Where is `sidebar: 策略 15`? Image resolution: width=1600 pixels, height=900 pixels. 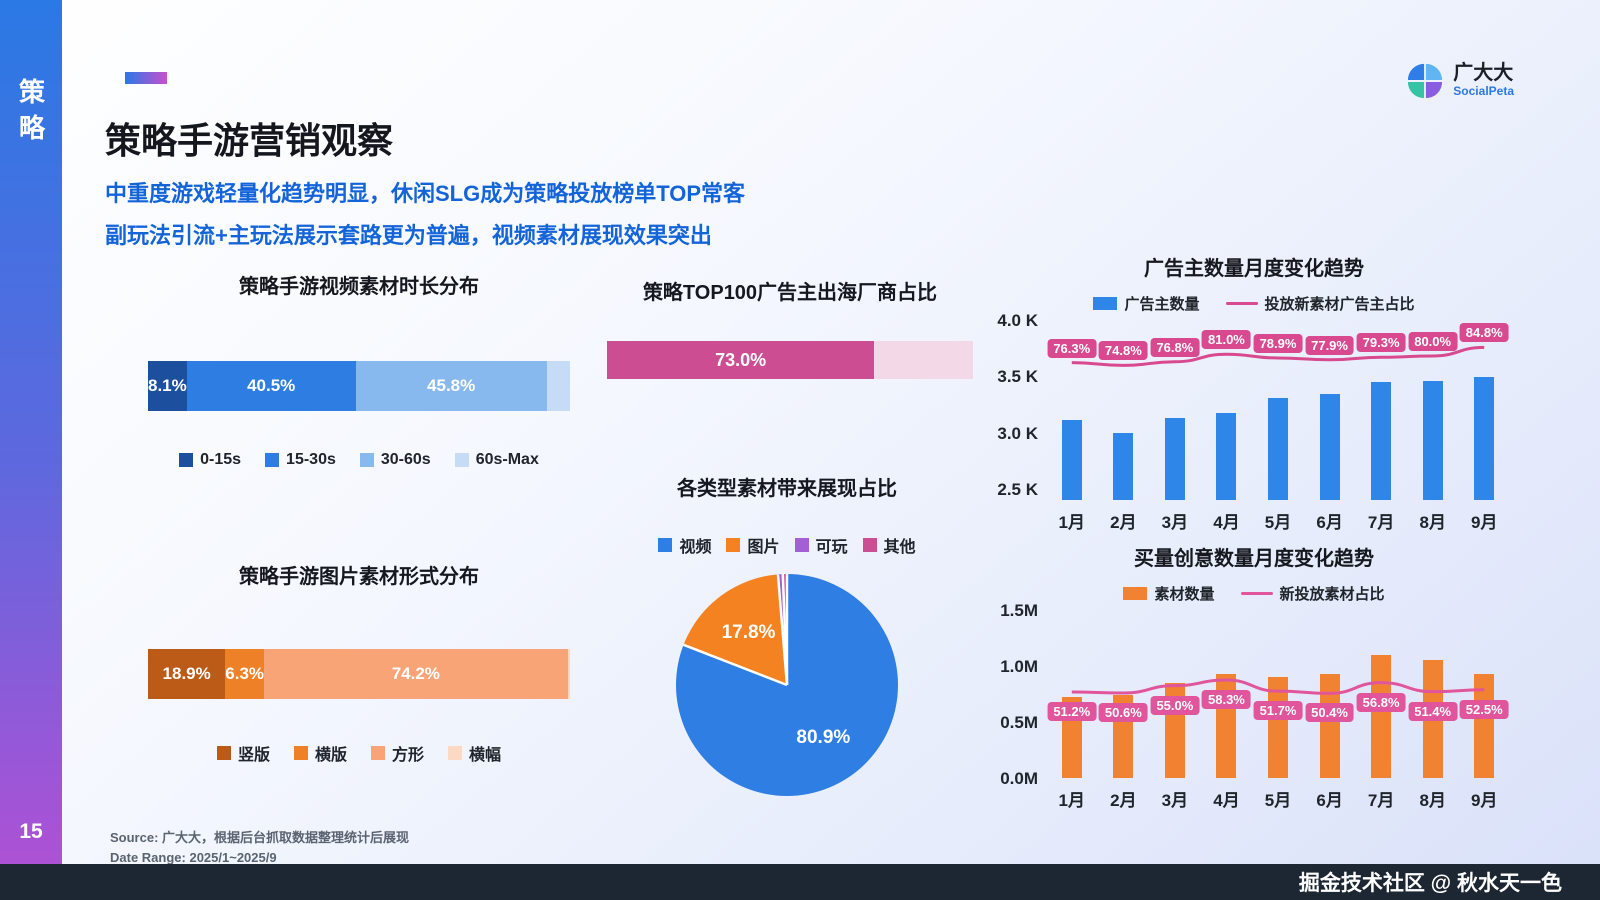
sidebar: 策略 15 is located at coordinates (31, 450).